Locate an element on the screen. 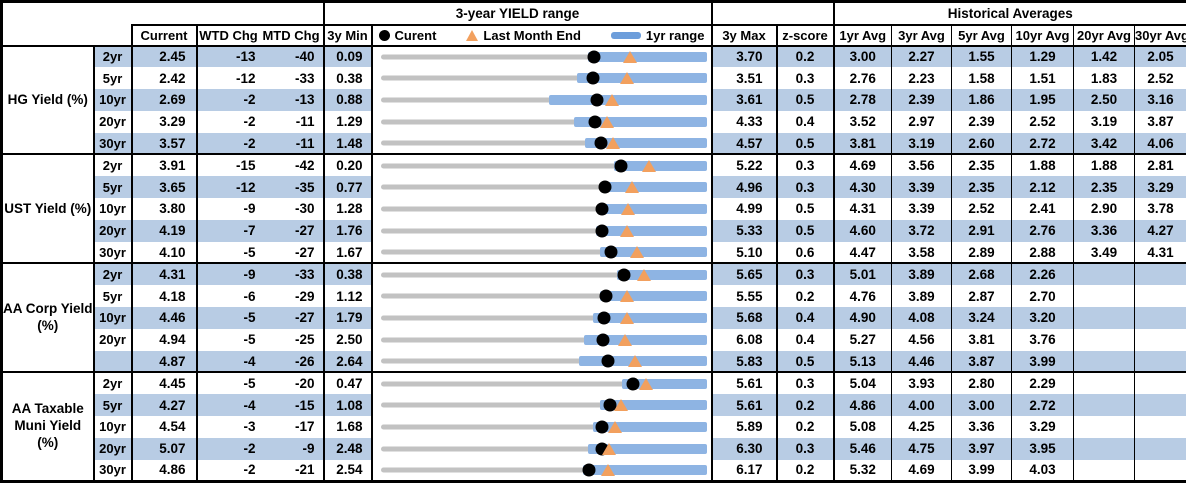 This screenshot has height=487, width=1186. avg-cell: 2.52 is located at coordinates (1160, 78).